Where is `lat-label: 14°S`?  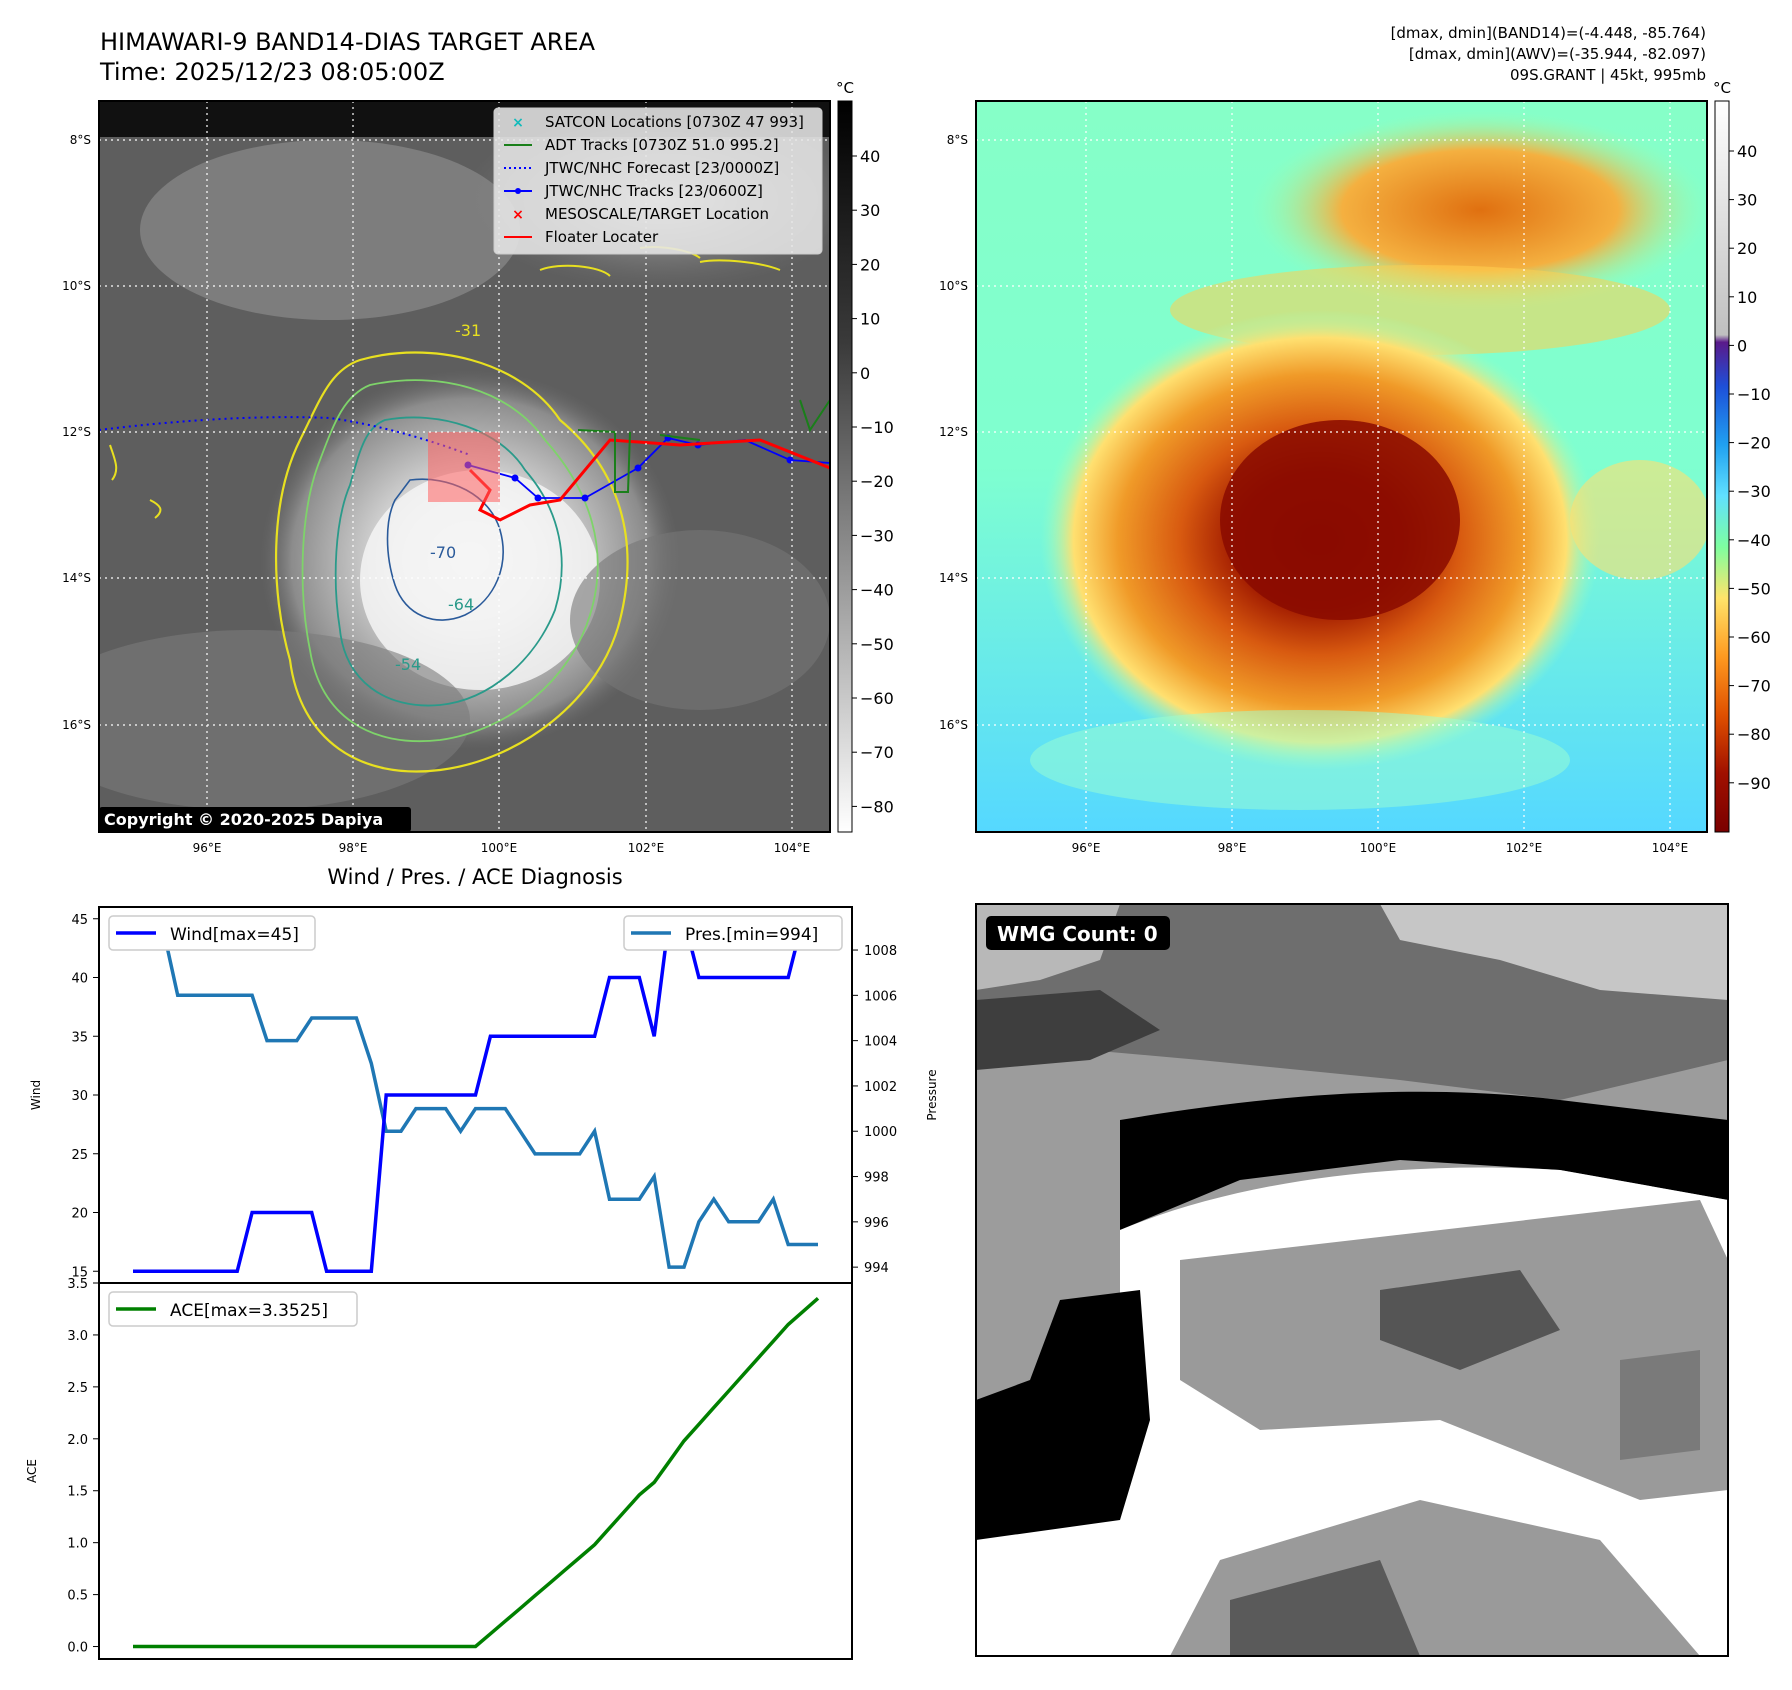 lat-label: 14°S is located at coordinates (76, 578).